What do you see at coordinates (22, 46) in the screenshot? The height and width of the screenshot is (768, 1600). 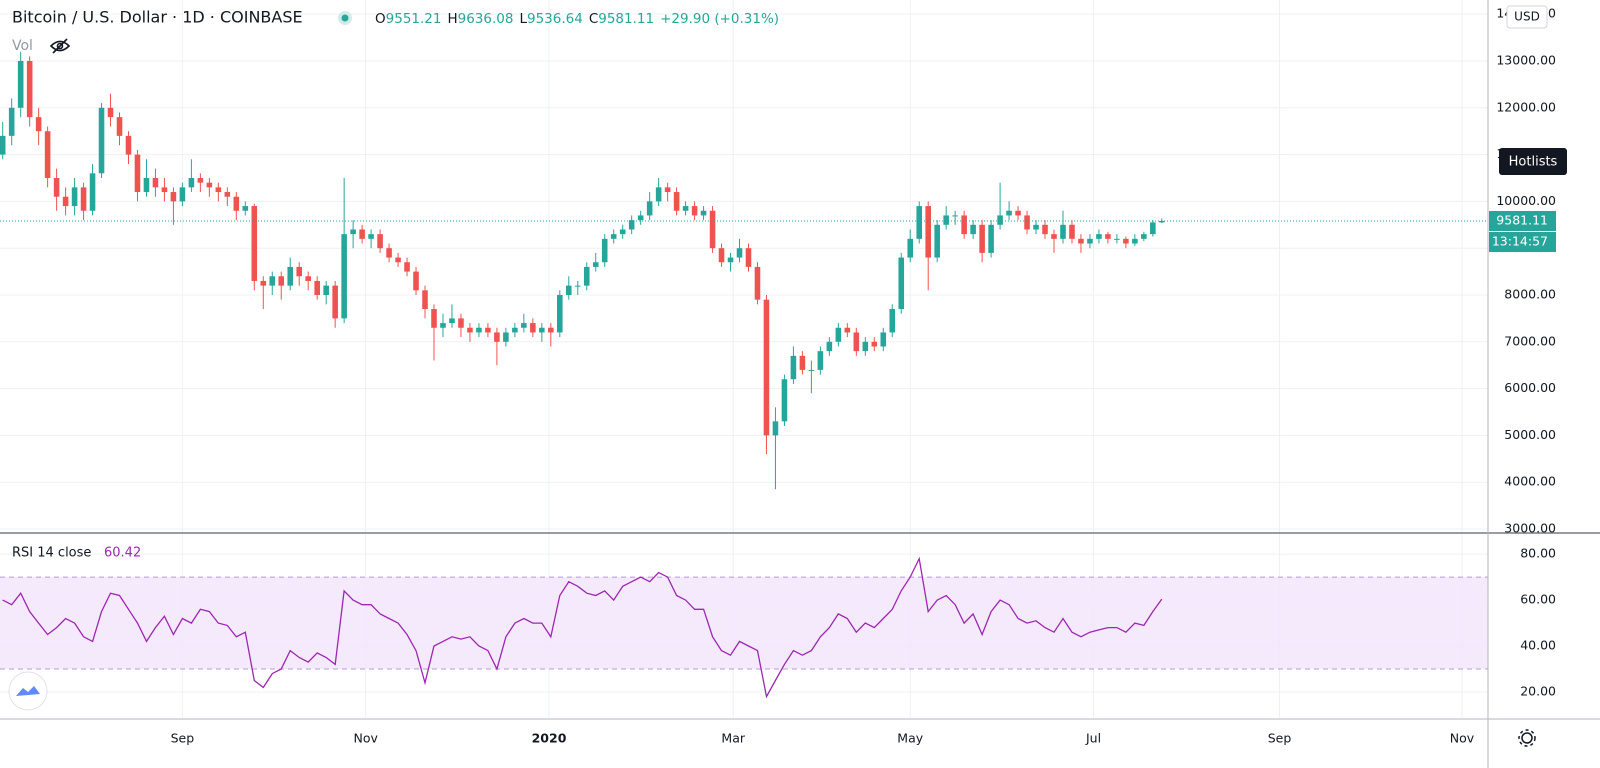 I see `volume-label: Vol` at bounding box center [22, 46].